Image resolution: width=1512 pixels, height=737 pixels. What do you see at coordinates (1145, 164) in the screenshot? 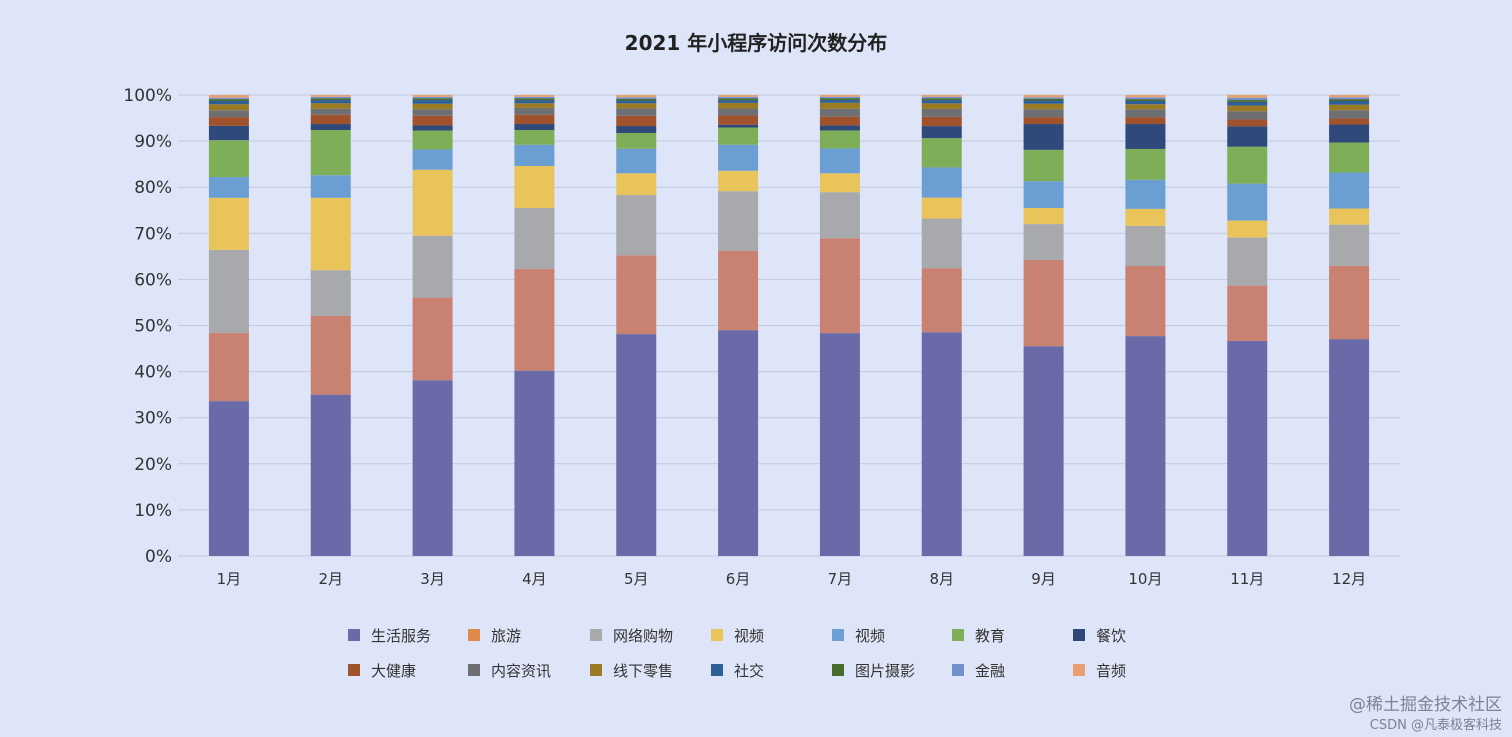
I see `bar-segment-6-10月` at bounding box center [1145, 164].